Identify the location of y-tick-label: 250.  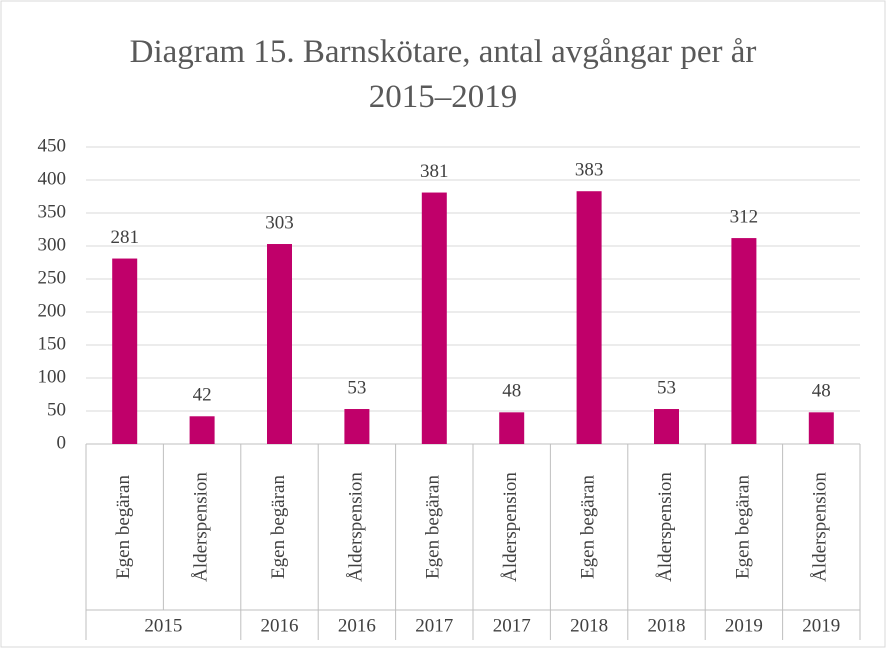
(52, 277).